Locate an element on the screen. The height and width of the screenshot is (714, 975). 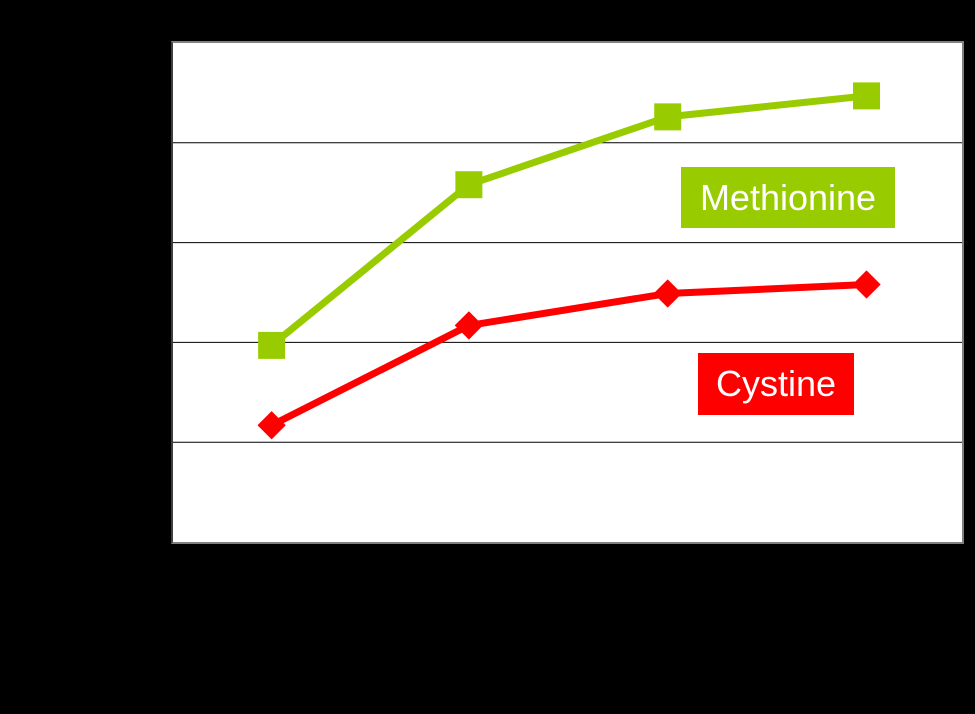
cystine-line is located at coordinates (568, 355).